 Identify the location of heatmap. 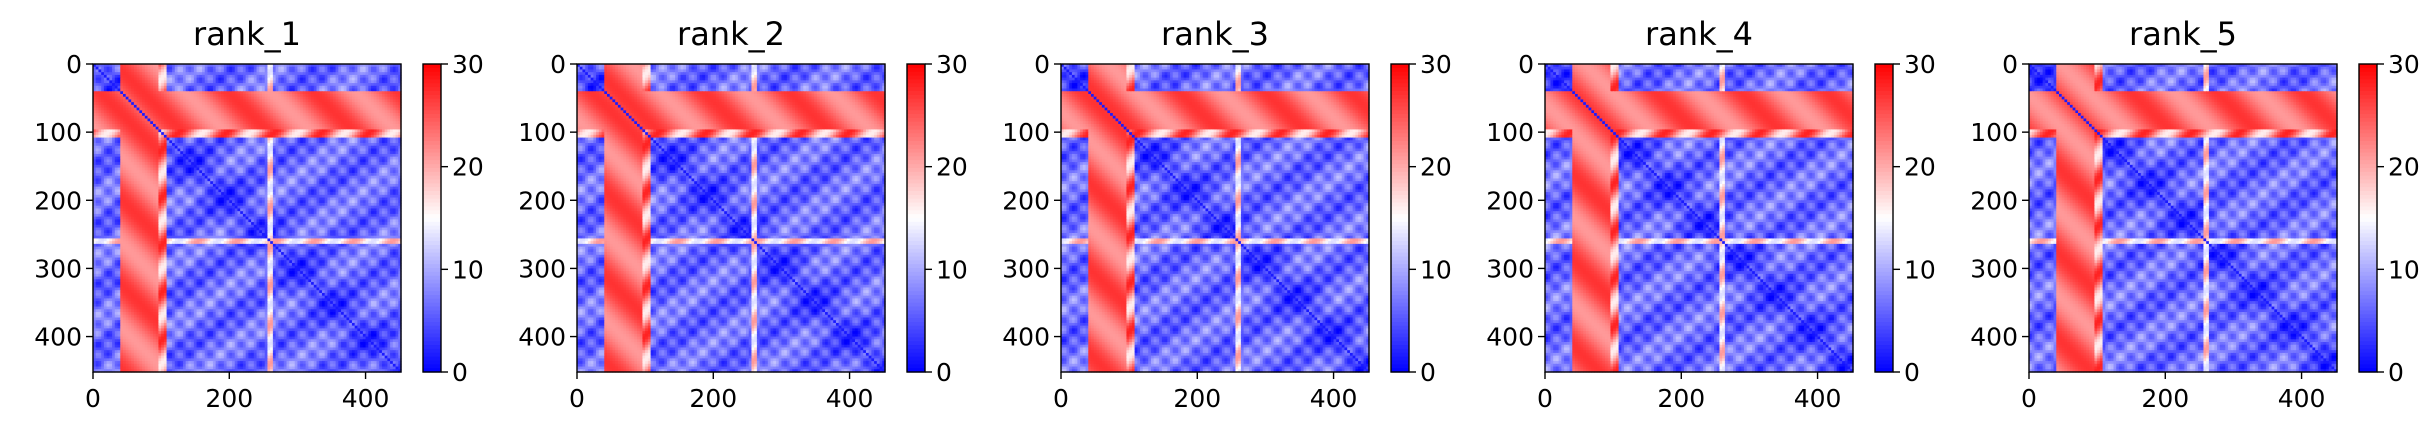
(247, 218).